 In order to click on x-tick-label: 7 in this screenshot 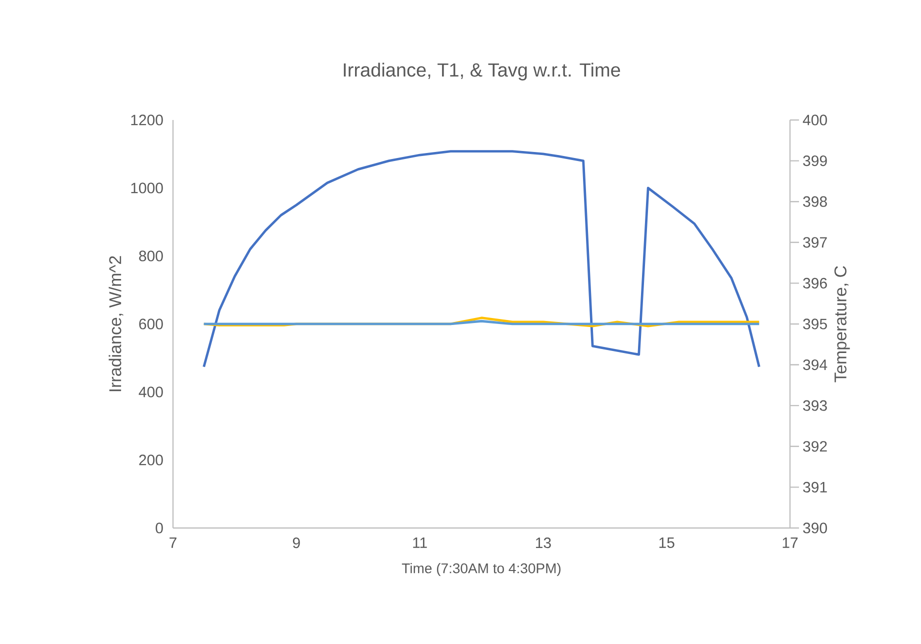, I will do `click(173, 543)`.